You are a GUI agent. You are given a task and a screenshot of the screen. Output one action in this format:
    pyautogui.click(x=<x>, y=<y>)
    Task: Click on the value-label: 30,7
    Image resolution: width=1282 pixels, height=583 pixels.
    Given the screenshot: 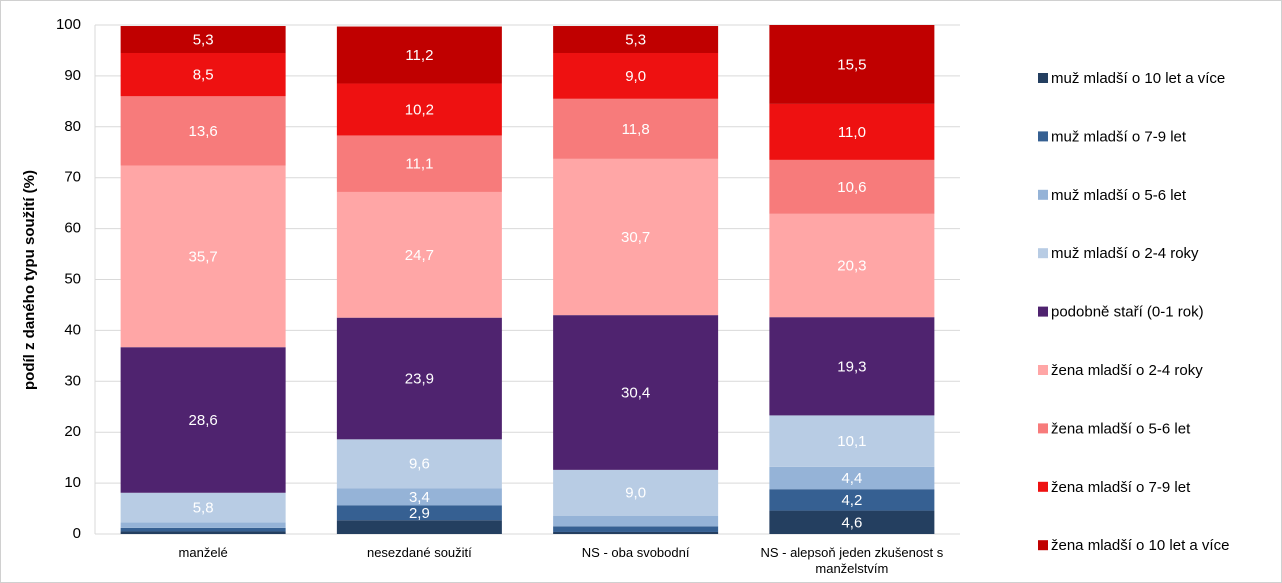 What is the action you would take?
    pyautogui.click(x=635, y=237)
    